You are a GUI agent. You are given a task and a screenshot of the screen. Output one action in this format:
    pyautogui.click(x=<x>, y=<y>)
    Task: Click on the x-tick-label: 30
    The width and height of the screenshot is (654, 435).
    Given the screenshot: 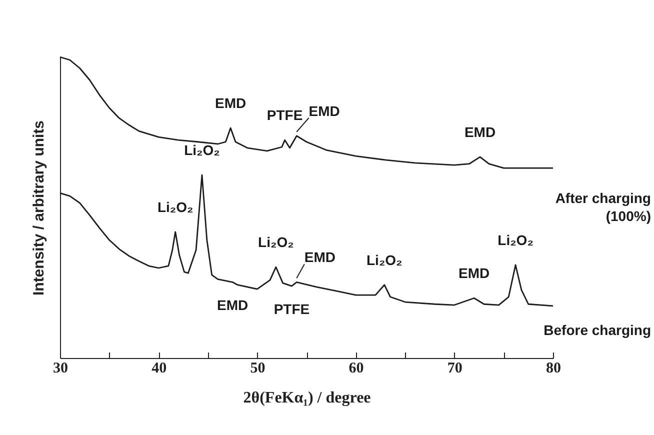 What is the action you would take?
    pyautogui.click(x=60, y=368)
    